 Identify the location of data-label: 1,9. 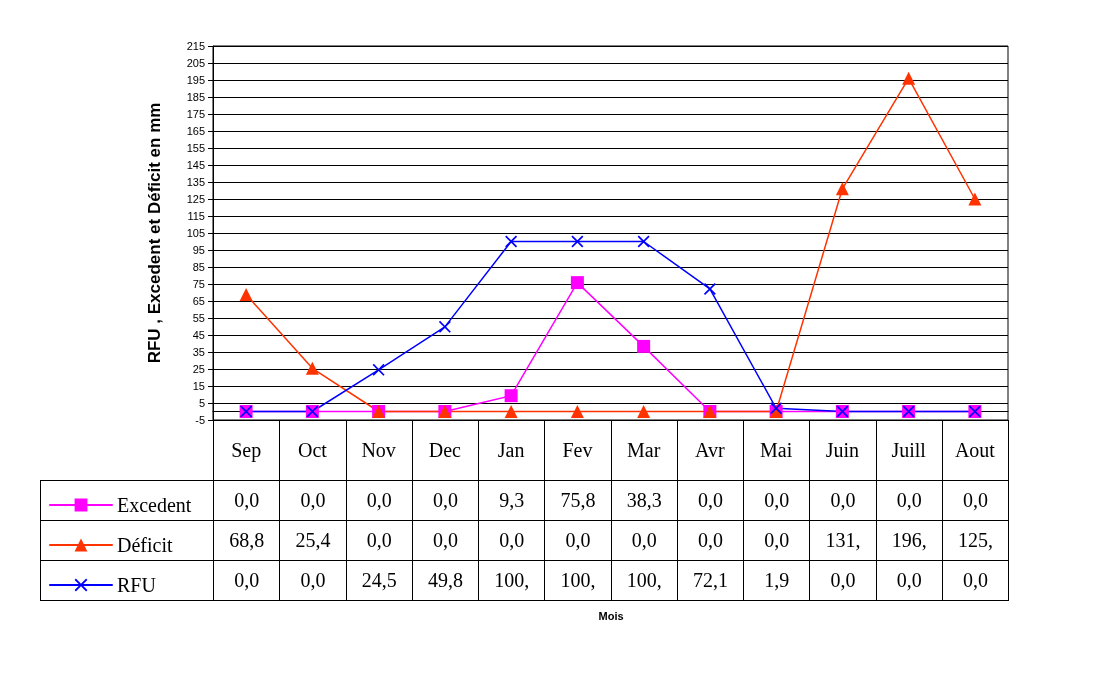
(777, 580).